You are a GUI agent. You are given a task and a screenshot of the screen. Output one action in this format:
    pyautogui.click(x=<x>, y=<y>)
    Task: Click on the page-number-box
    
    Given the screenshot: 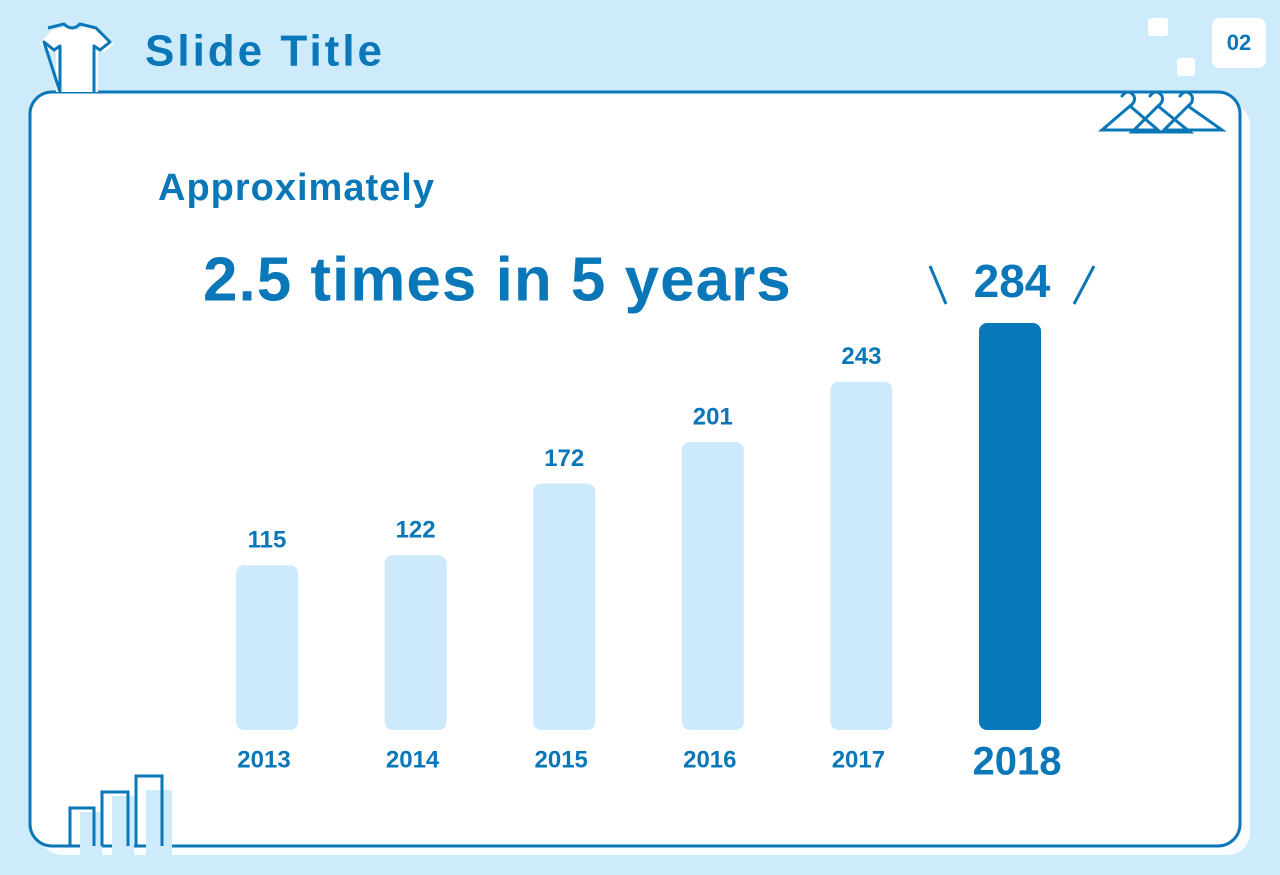 What is the action you would take?
    pyautogui.click(x=1239, y=43)
    